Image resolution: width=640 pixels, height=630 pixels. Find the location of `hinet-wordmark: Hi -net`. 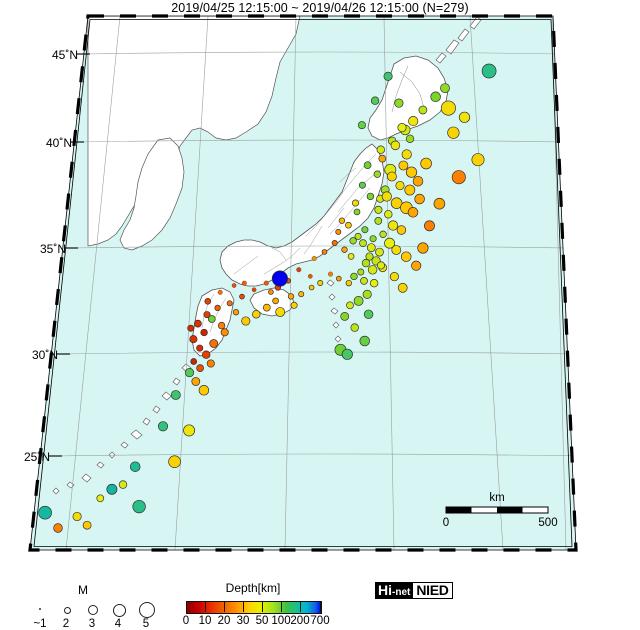

hinet-wordmark: Hi -net is located at coordinates (394, 590).